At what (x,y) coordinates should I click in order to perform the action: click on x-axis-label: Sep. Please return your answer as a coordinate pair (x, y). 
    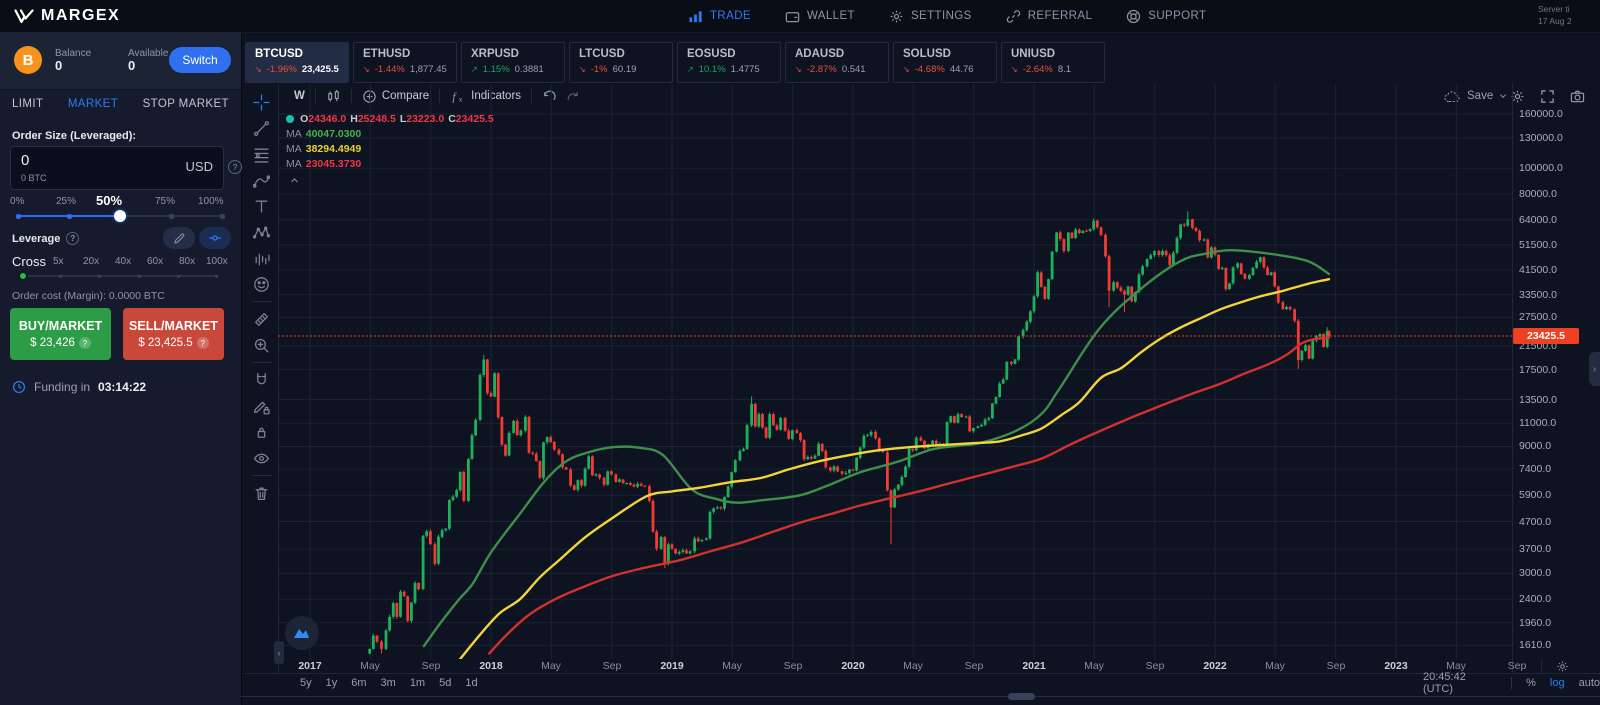
    Looking at the image, I should click on (612, 666).